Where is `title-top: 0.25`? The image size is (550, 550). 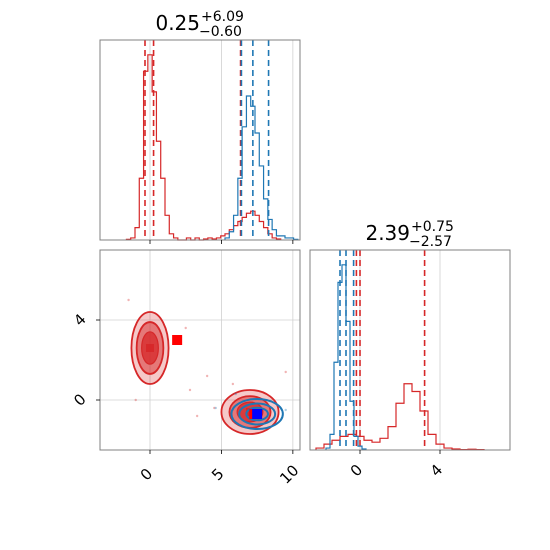
title-top: 0.25 is located at coordinates (177, 23).